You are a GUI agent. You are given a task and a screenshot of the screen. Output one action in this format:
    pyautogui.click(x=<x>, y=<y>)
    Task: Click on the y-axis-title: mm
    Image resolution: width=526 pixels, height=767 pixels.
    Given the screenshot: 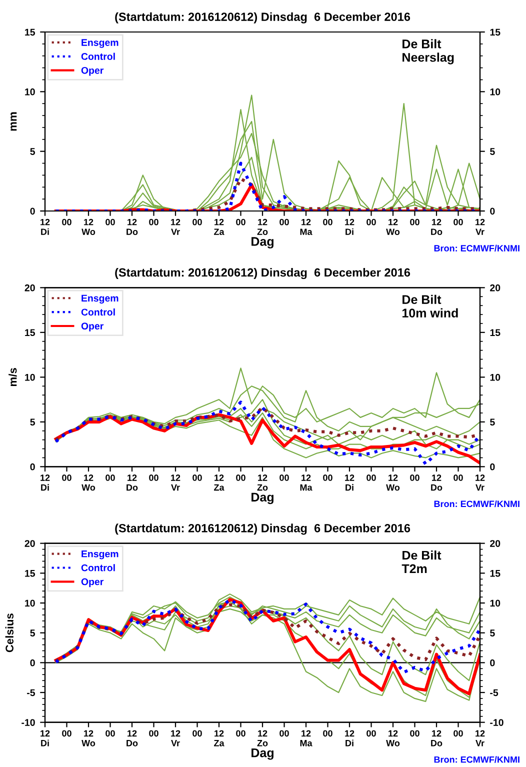 What is the action you would take?
    pyautogui.click(x=13, y=121)
    